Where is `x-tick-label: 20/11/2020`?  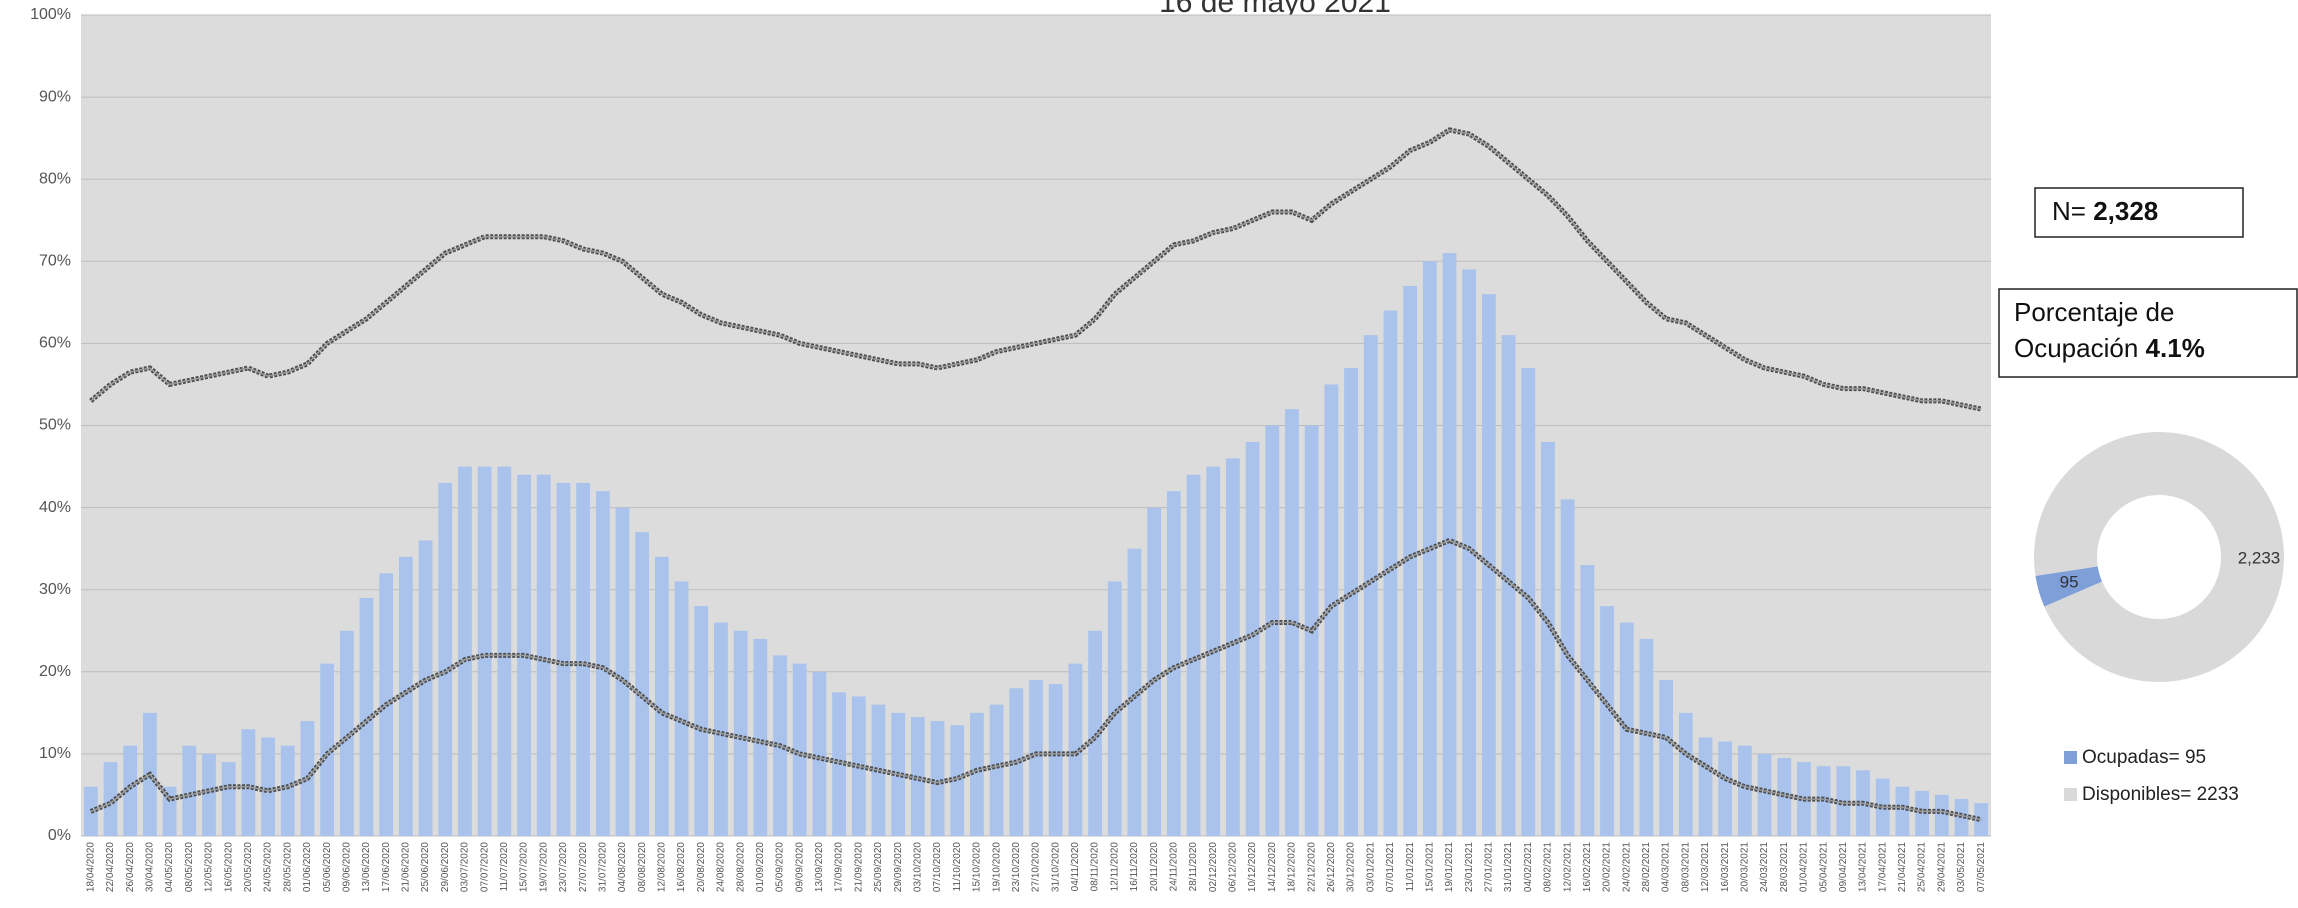
x-tick-label: 20/11/2020 is located at coordinates (1154, 867).